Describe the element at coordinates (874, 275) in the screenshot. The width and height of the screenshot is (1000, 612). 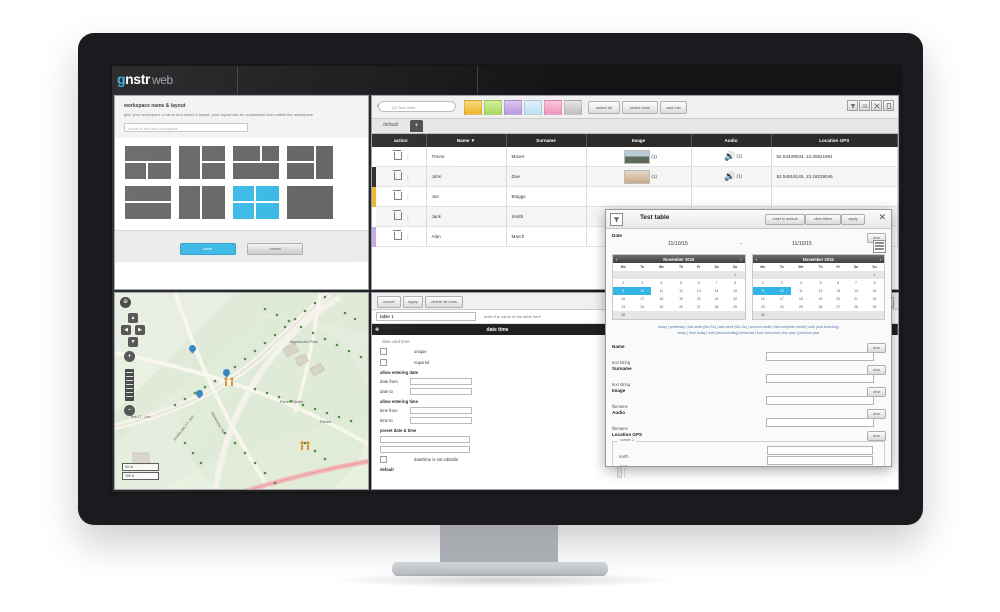
I see `calendar-day: 1` at that location.